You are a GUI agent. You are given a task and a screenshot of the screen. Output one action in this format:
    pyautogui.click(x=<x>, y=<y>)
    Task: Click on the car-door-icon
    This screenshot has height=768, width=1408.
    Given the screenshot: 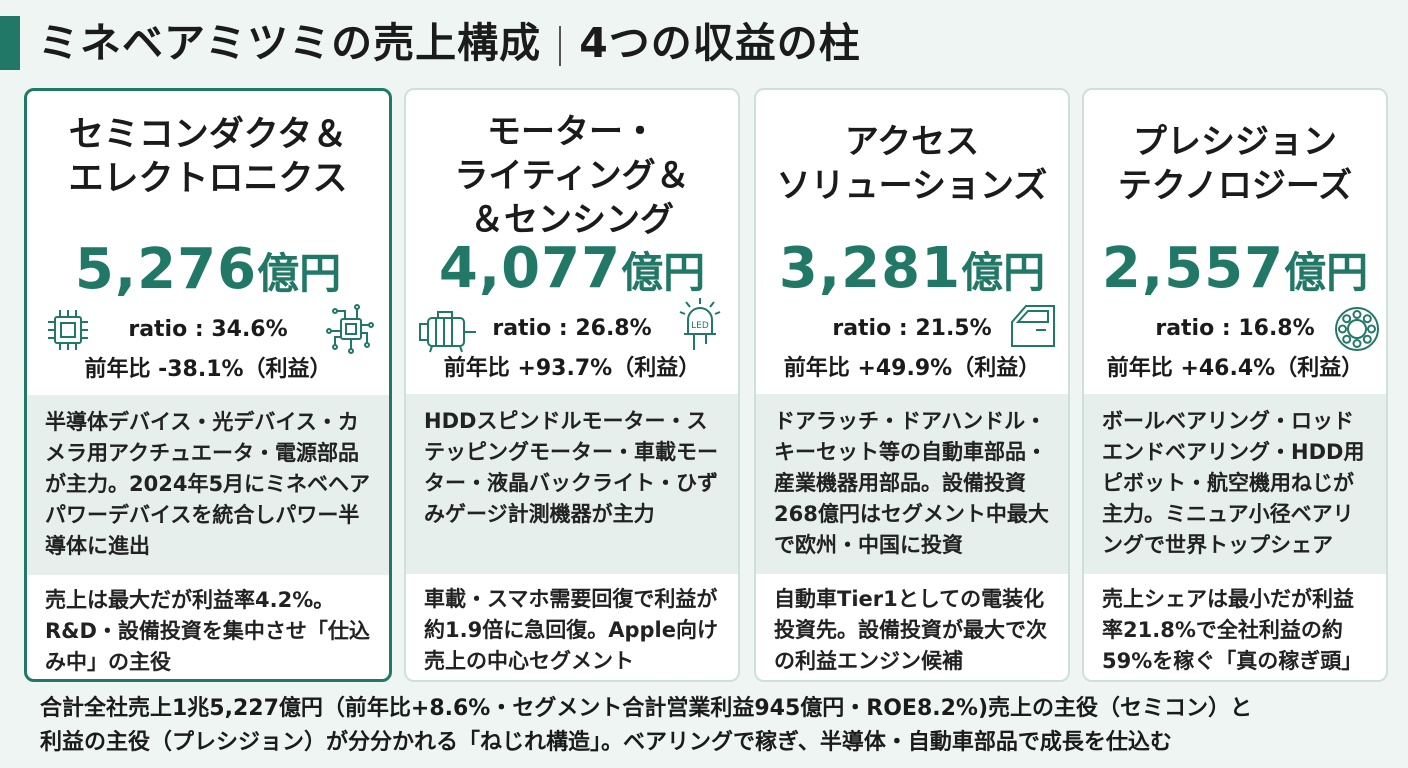 What is the action you would take?
    pyautogui.click(x=1033, y=326)
    